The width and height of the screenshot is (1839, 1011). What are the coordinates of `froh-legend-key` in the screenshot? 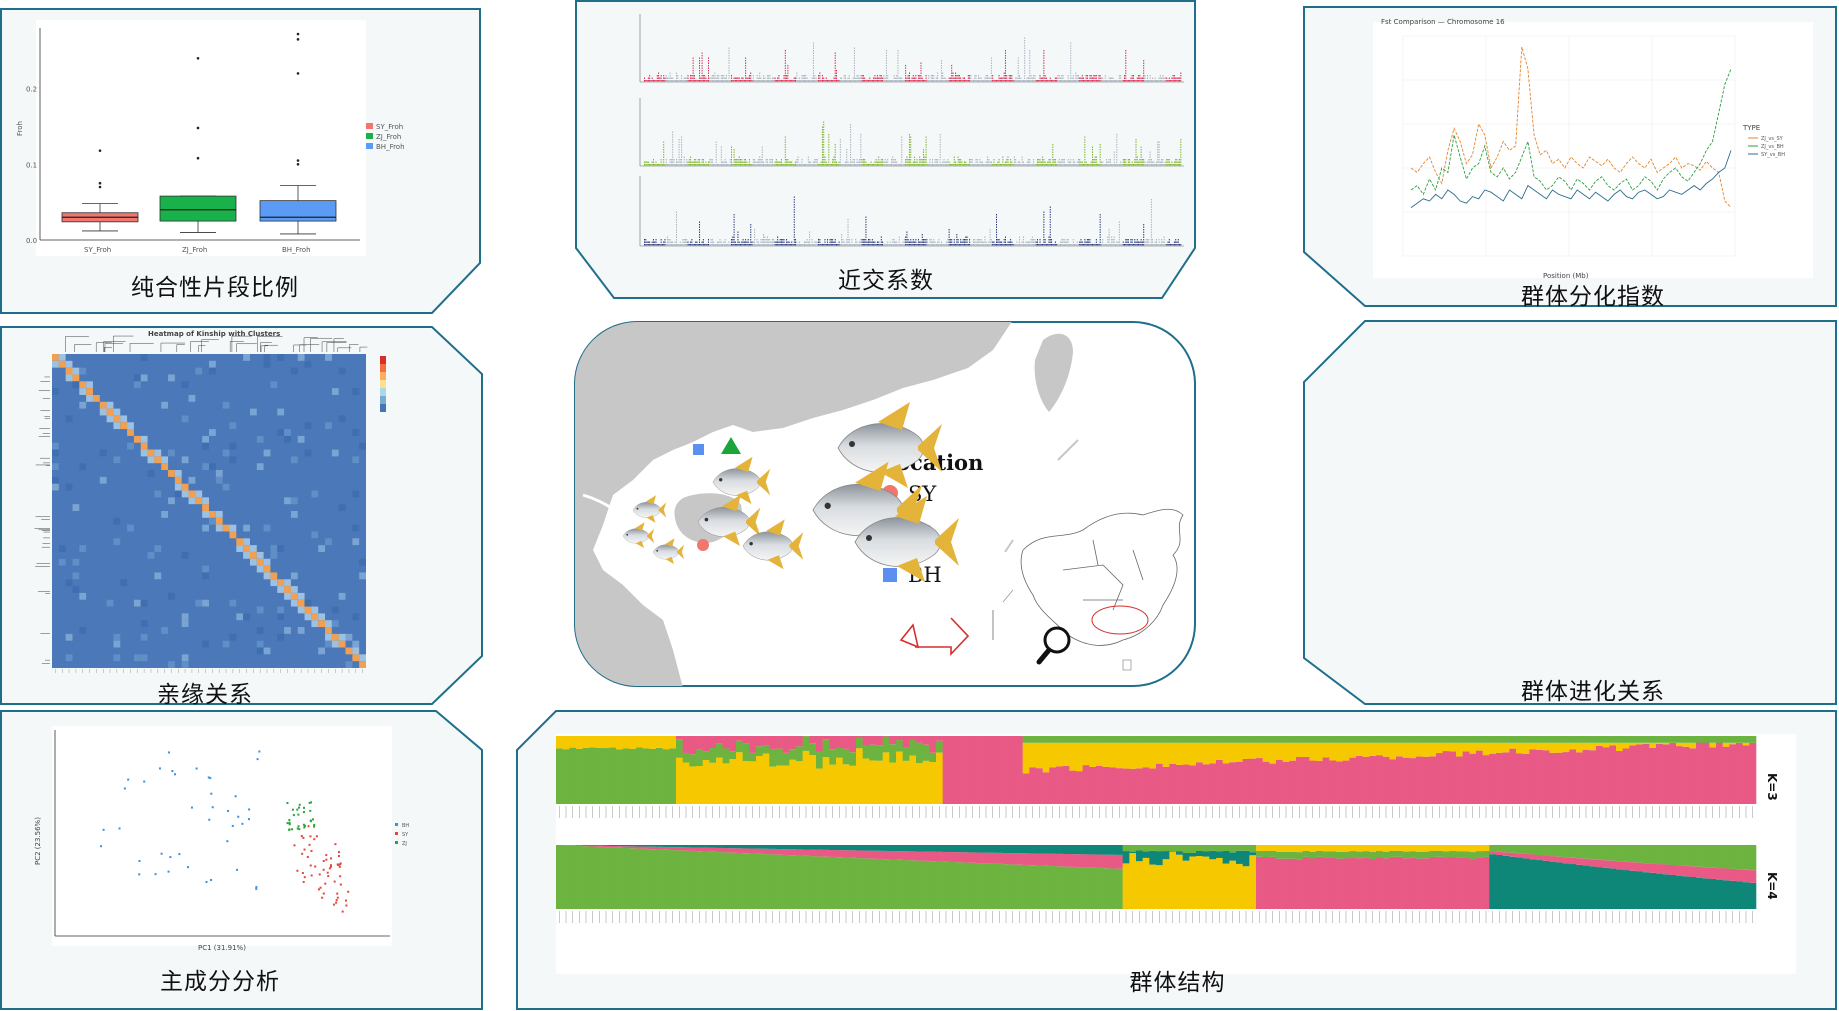 It's located at (369, 136).